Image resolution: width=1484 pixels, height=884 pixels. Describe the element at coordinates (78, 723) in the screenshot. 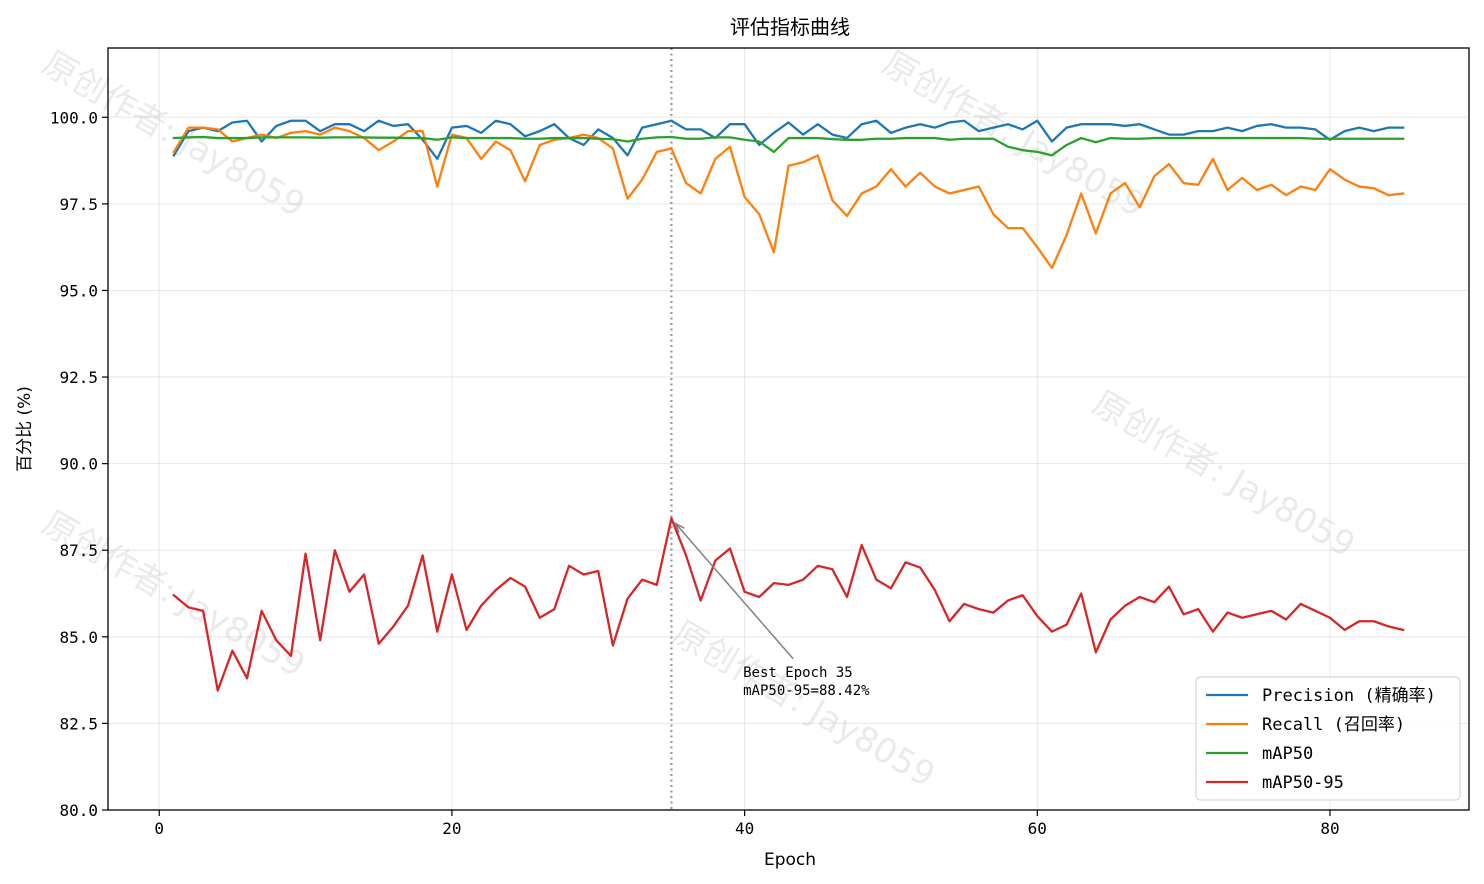

I see `y-tick-label: 82.5` at that location.